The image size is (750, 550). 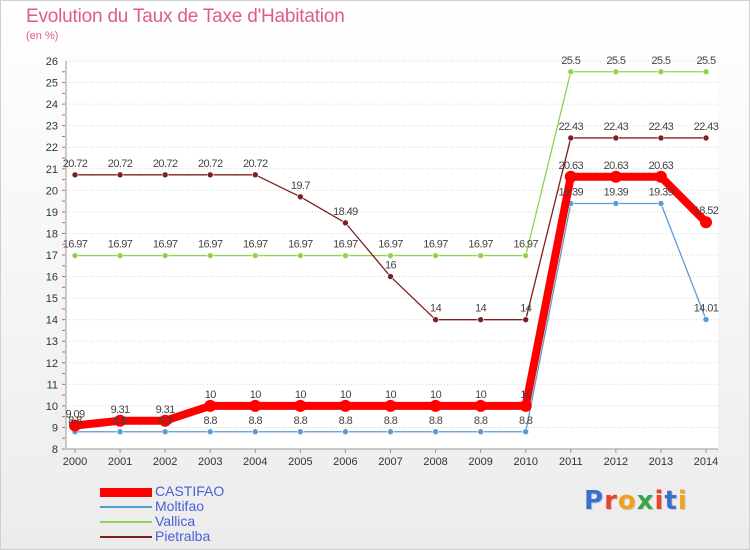 What do you see at coordinates (345, 212) in the screenshot?
I see `data-label-pietralba: 18.49` at bounding box center [345, 212].